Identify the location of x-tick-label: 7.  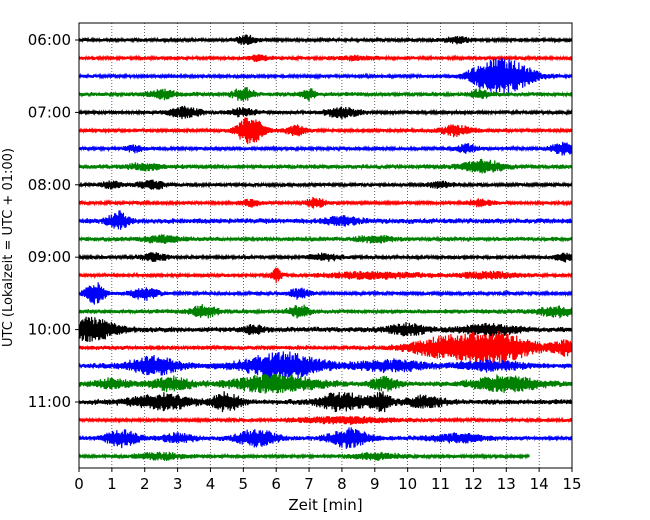
(309, 484).